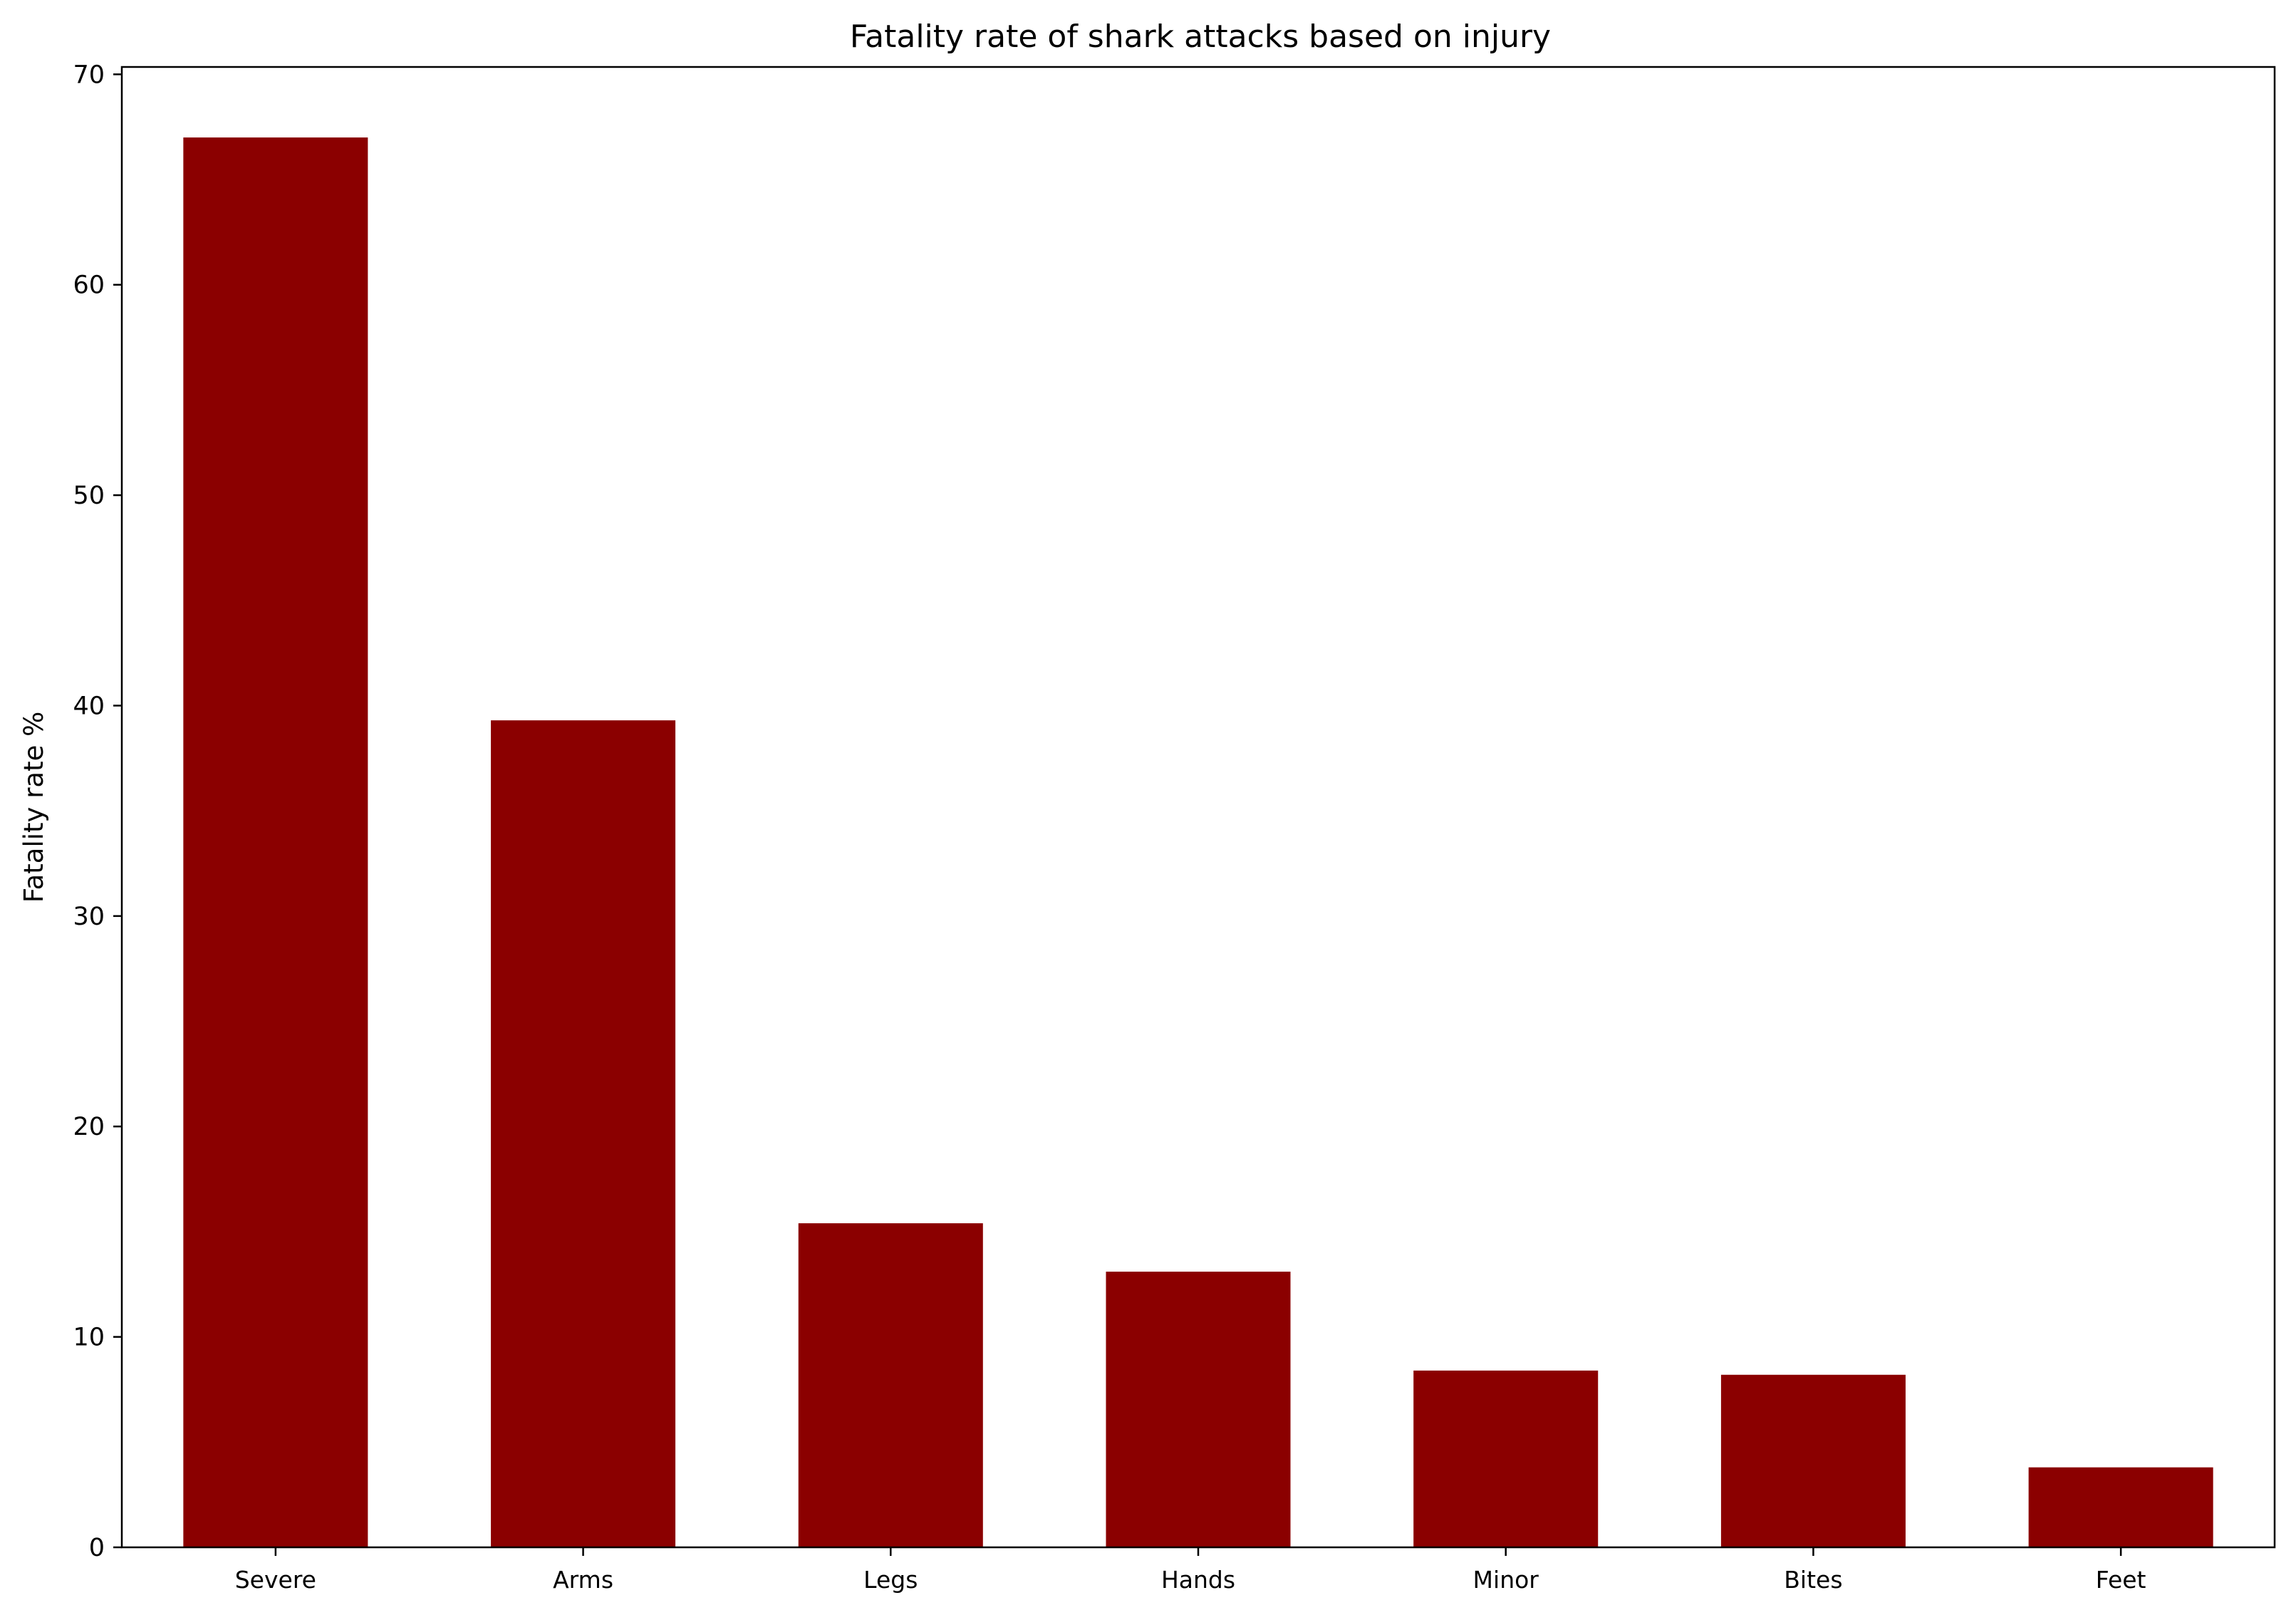  I want to click on y-axis: 0 10 20 30 40 50 60 70, so click(97, 811).